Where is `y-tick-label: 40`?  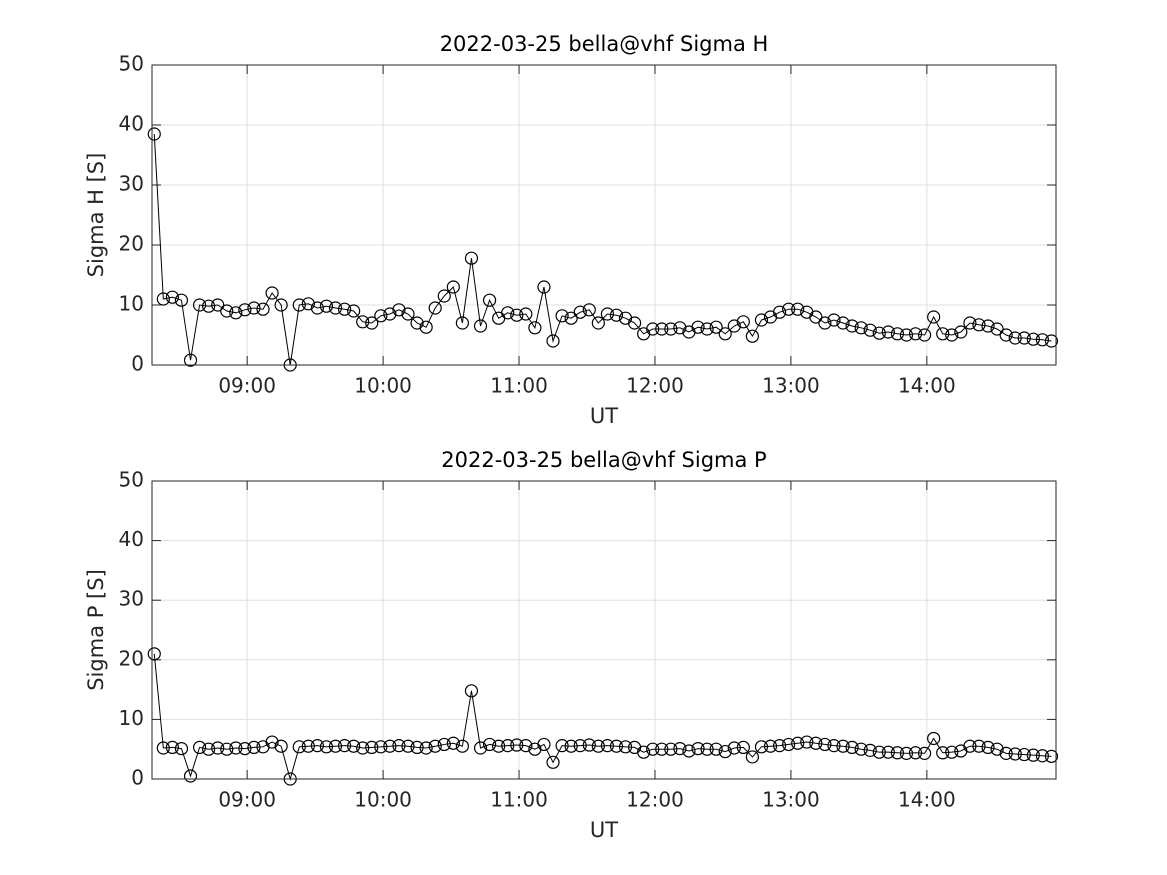 y-tick-label: 40 is located at coordinates (131, 124).